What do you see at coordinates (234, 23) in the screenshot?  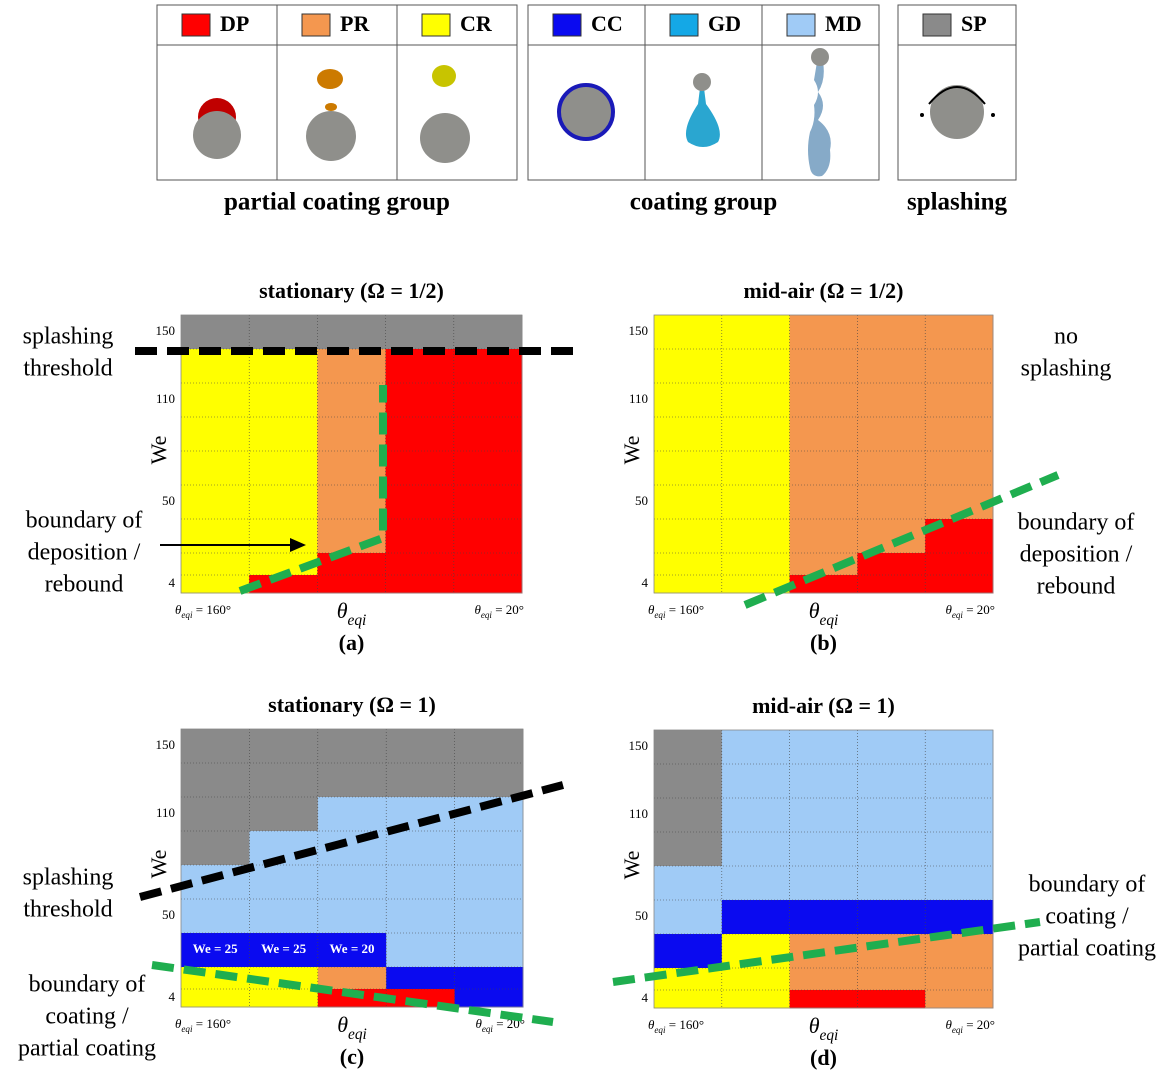 I see `legend-label: DP` at bounding box center [234, 23].